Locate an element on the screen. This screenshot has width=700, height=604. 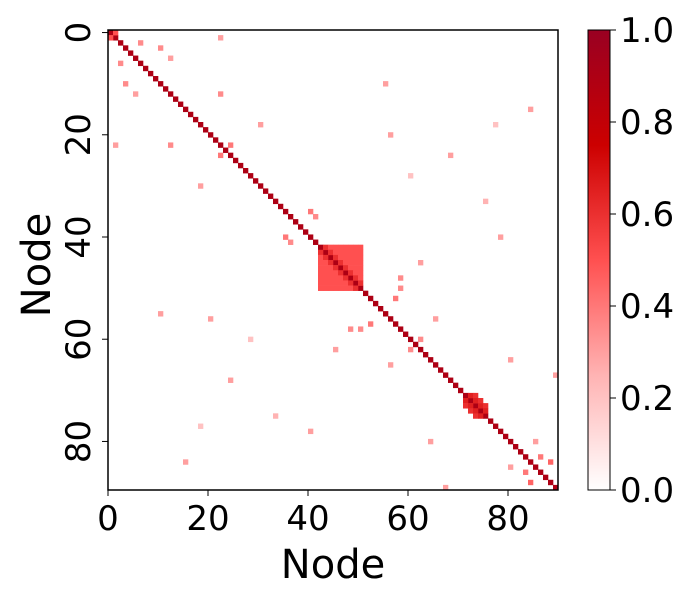
colorbar-tick-label: 1.0 is located at coordinates (647, 31).